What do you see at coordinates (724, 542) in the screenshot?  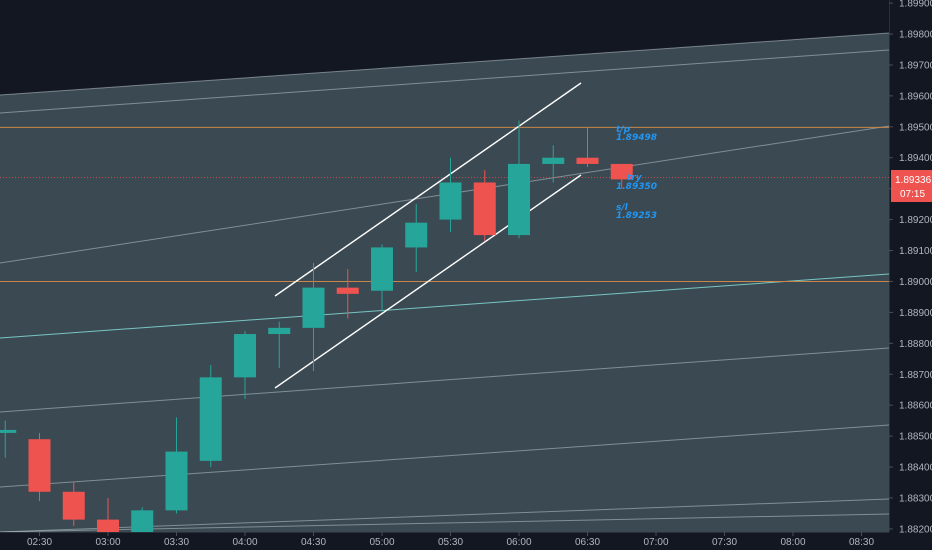 I see `x-tick-label: 07:30` at bounding box center [724, 542].